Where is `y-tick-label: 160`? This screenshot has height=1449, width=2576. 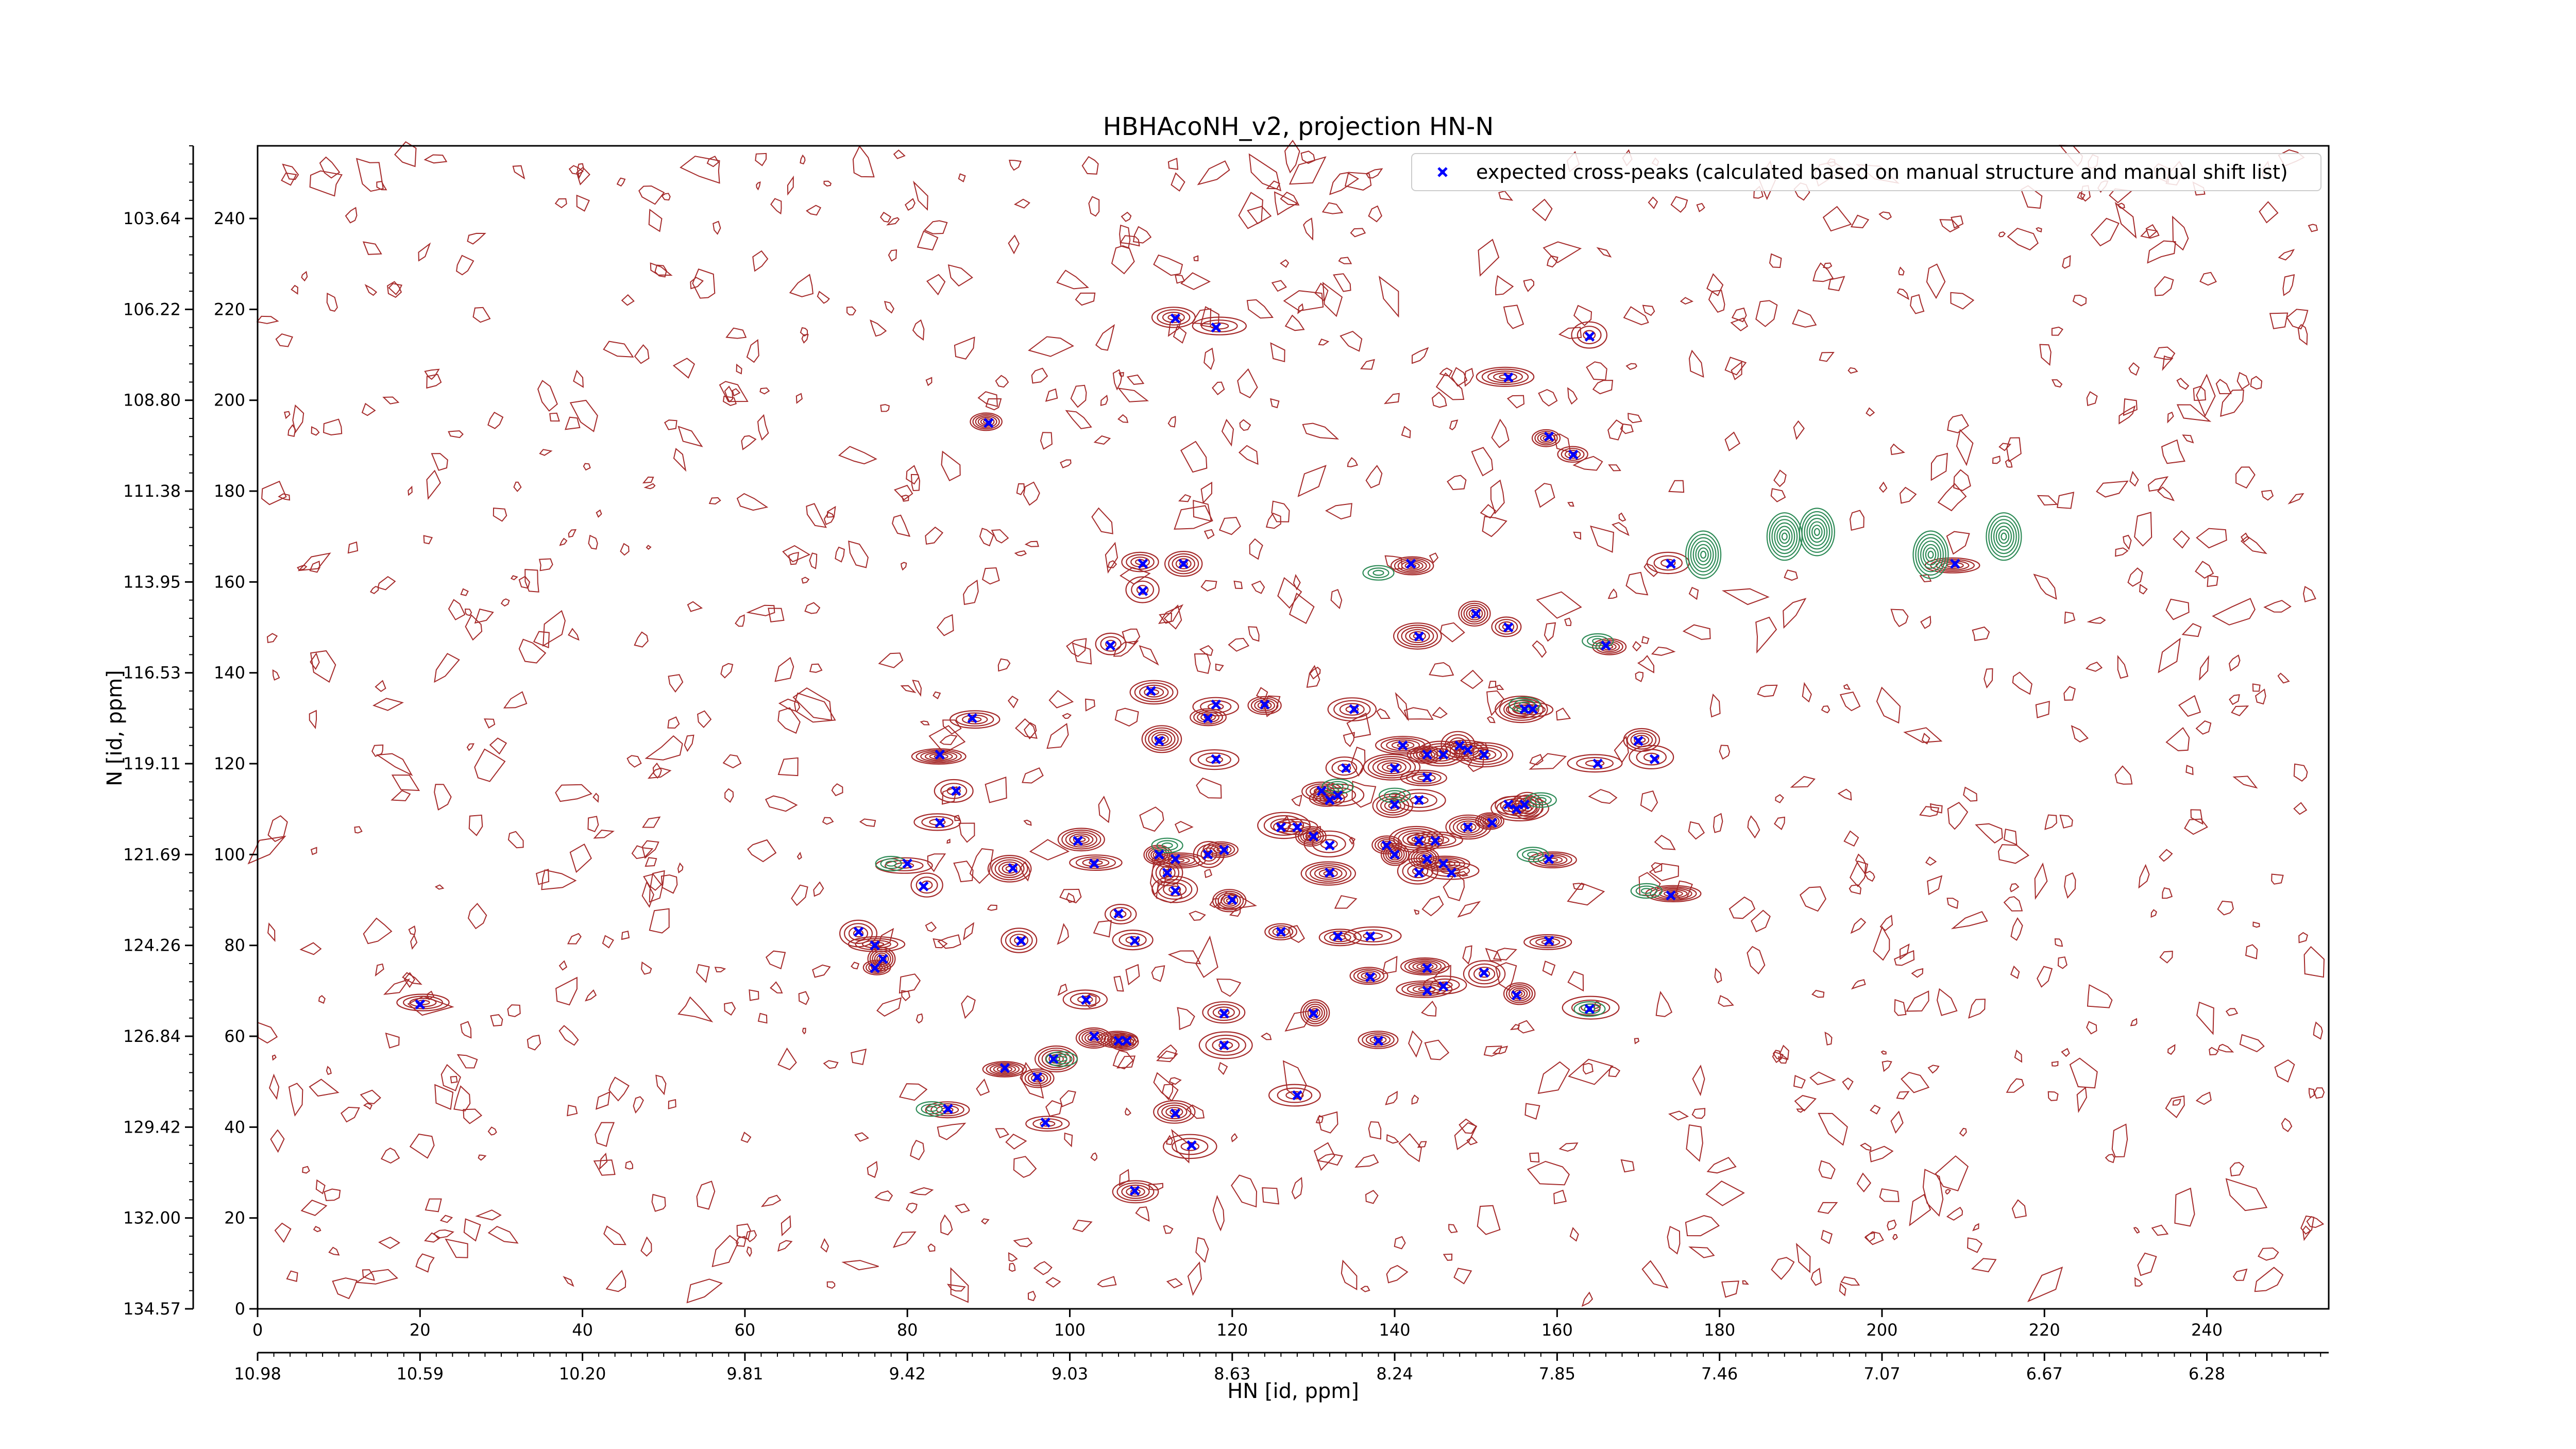
y-tick-label: 160 is located at coordinates (229, 582).